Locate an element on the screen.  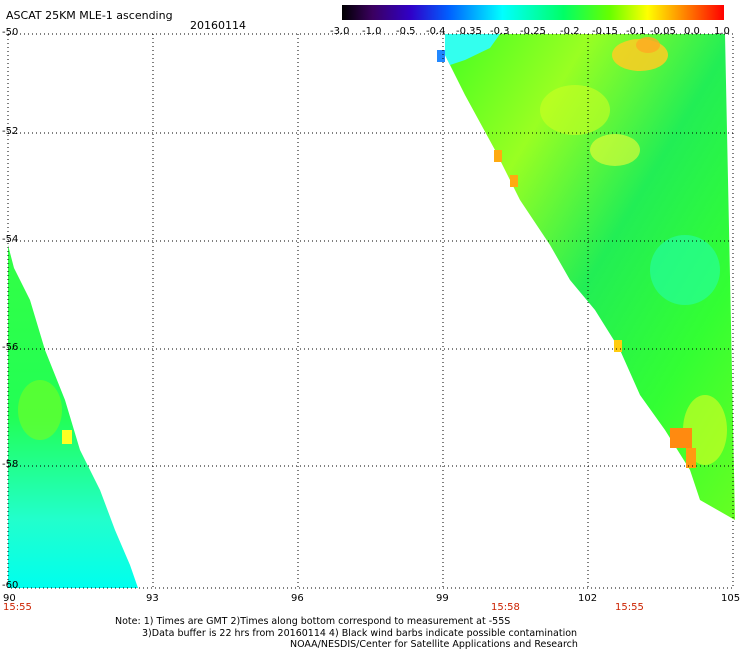
east-swath-blue-patch is located at coordinates (441, 56).